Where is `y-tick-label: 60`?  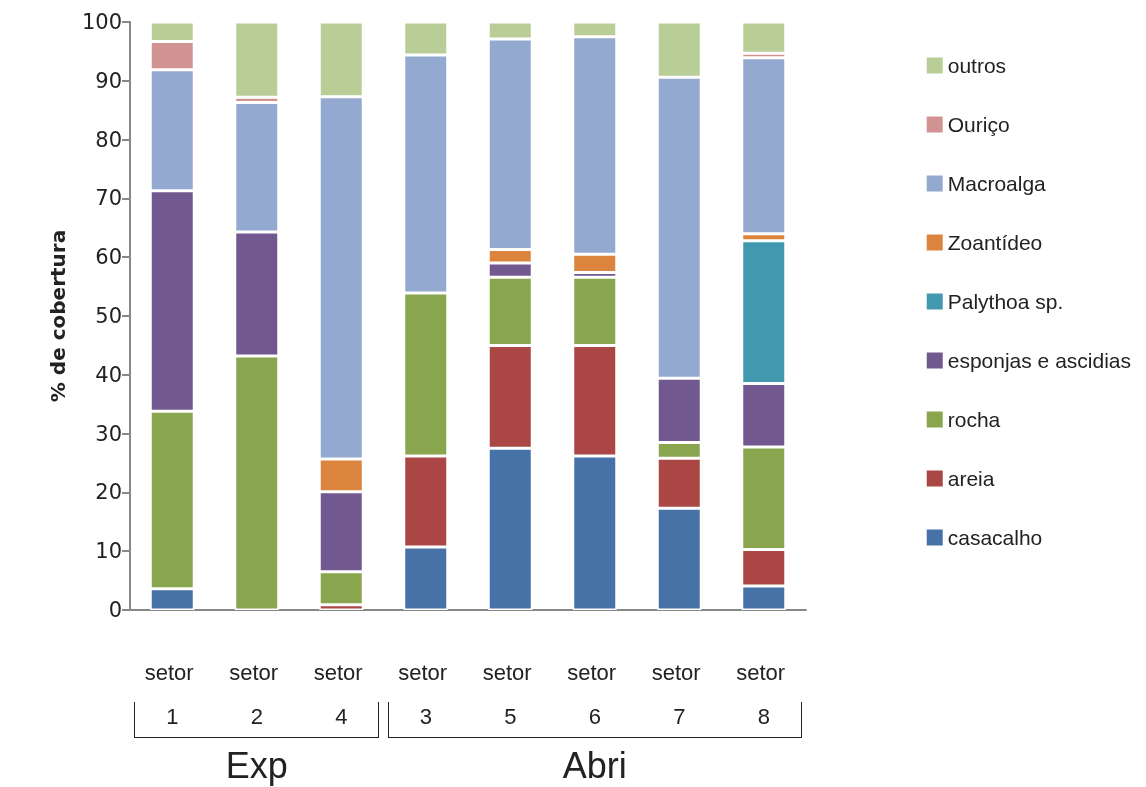
y-tick-label: 60 is located at coordinates (108, 257).